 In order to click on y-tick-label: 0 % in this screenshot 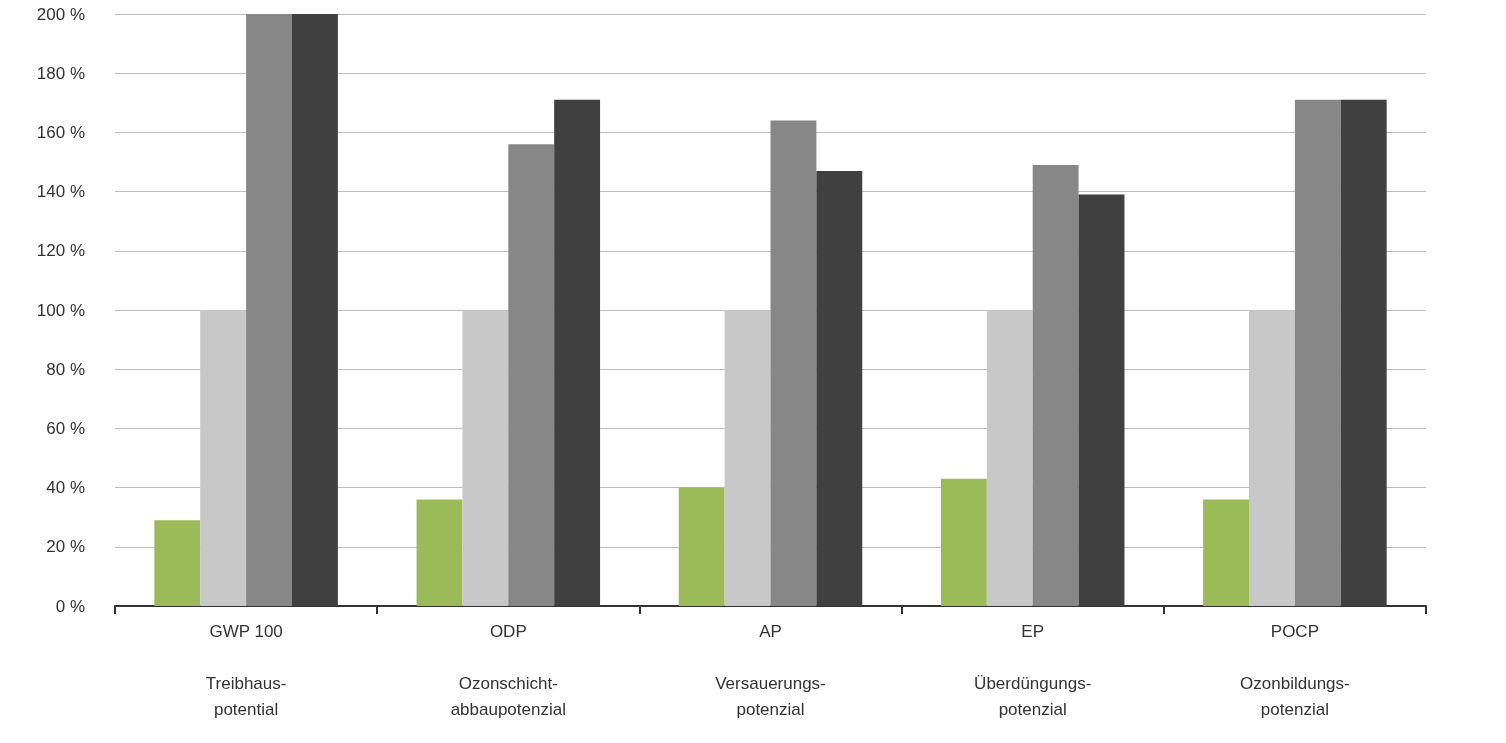, I will do `click(70, 606)`.